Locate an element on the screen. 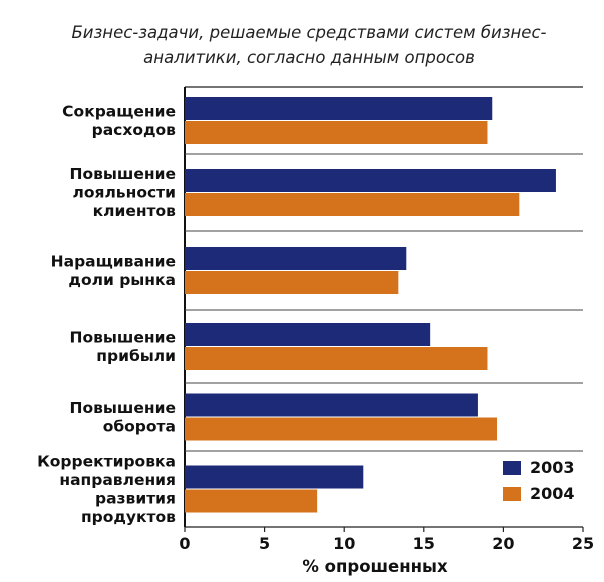 This screenshot has height=582, width=604. legend-label-2003: 2003 is located at coordinates (552, 467).